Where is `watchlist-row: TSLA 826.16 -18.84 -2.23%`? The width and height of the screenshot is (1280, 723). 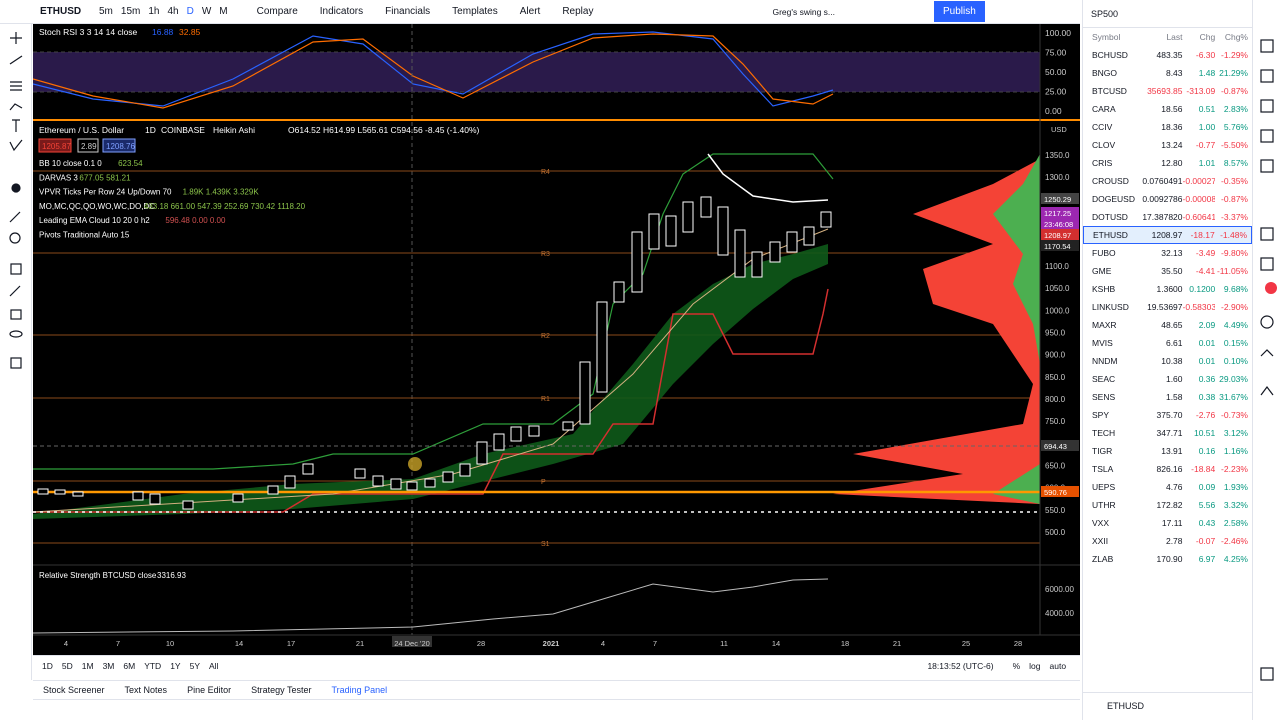 watchlist-row: TSLA 826.16 -18.84 -2.23% is located at coordinates (1167, 469).